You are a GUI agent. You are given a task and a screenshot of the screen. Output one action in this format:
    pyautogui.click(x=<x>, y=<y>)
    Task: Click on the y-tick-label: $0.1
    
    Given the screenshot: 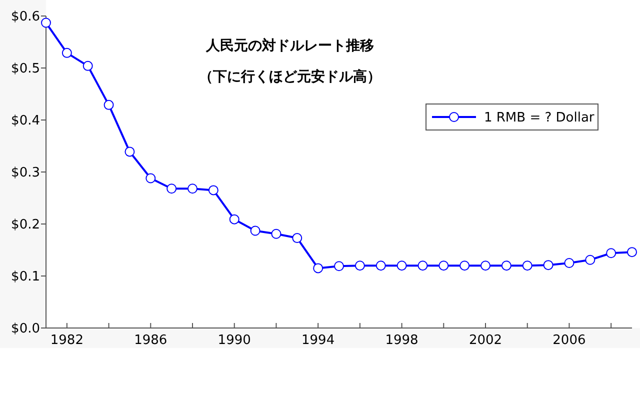 What is the action you would take?
    pyautogui.click(x=25, y=277)
    